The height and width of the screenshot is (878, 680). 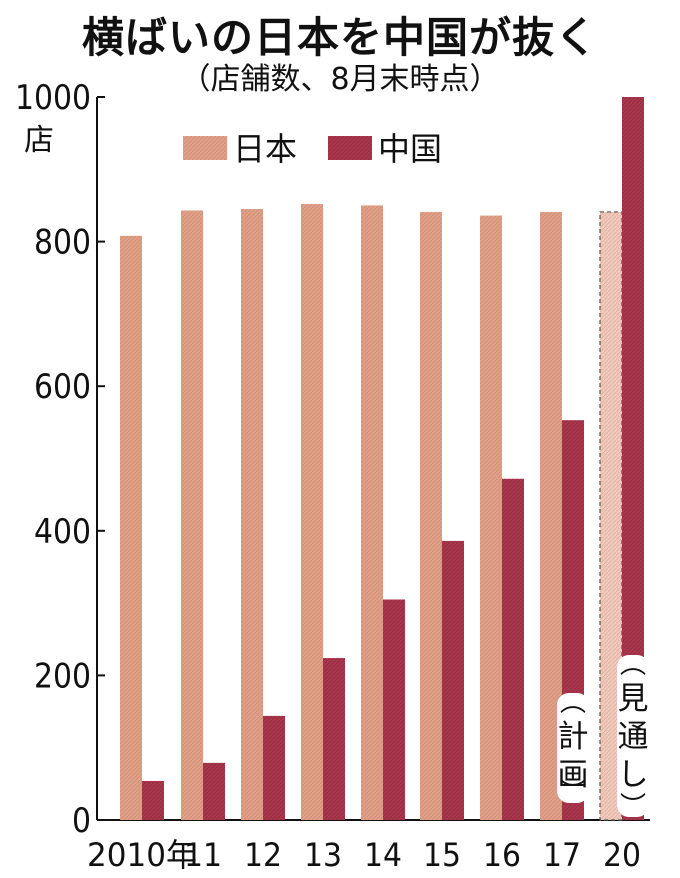 I want to click on x-tick-label: 20, so click(x=622, y=855).